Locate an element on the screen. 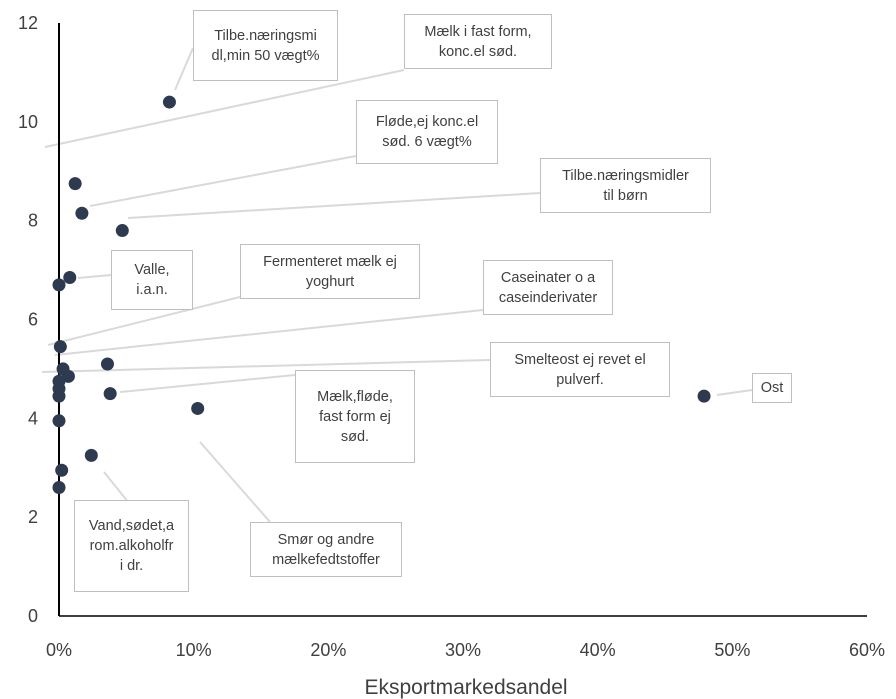 This screenshot has height=699, width=896. annotation-line: Fermenteret mælk ej is located at coordinates (330, 261).